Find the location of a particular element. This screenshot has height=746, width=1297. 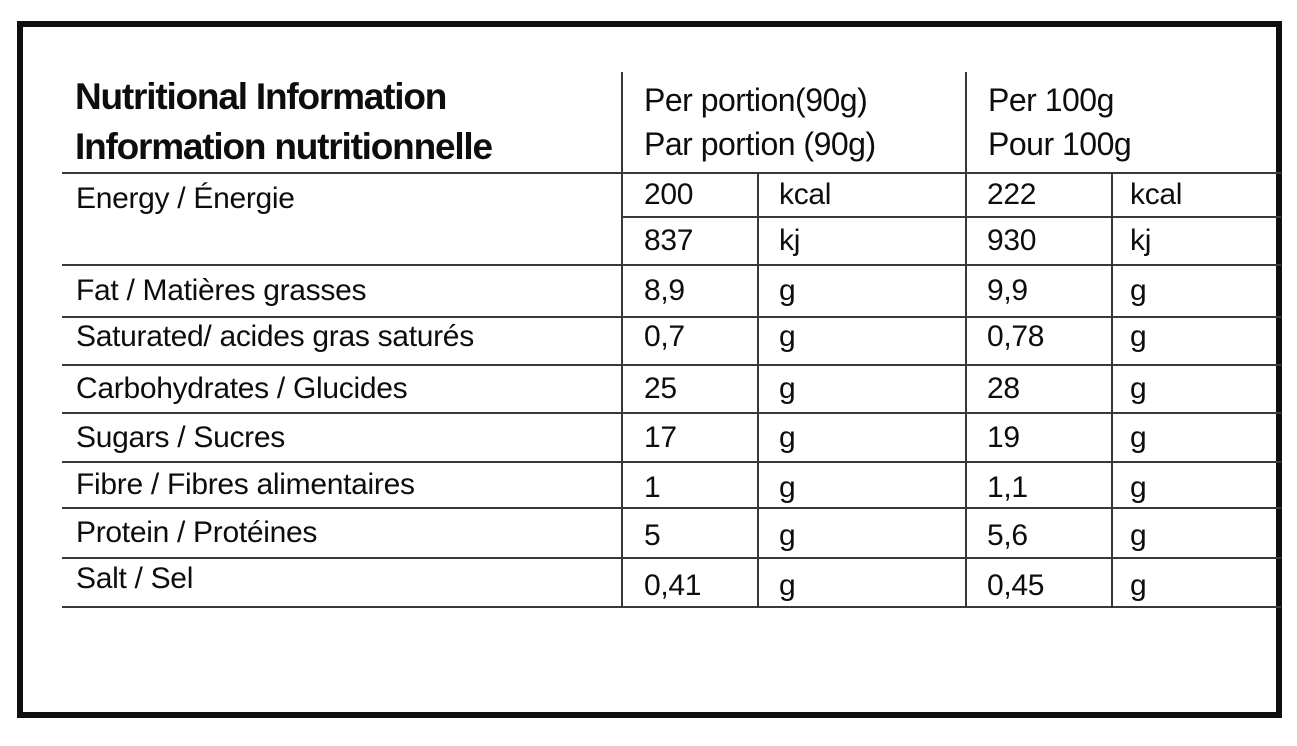

protein-100g-unit: g is located at coordinates (1196, 533).